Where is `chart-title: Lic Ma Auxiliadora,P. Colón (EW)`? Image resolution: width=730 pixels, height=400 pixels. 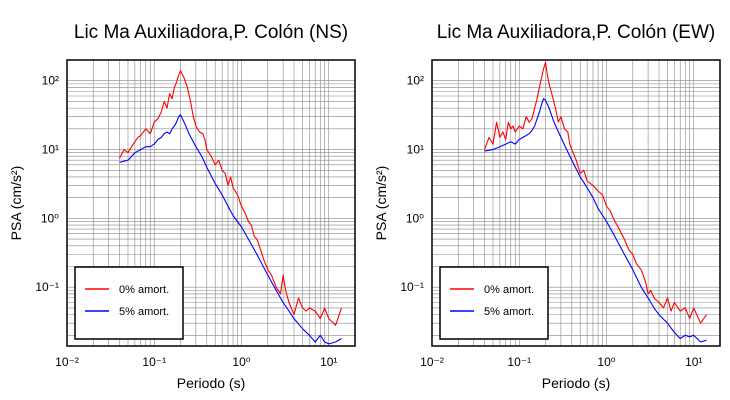 chart-title: Lic Ma Auxiliadora,P. Colón (EW) is located at coordinates (576, 32).